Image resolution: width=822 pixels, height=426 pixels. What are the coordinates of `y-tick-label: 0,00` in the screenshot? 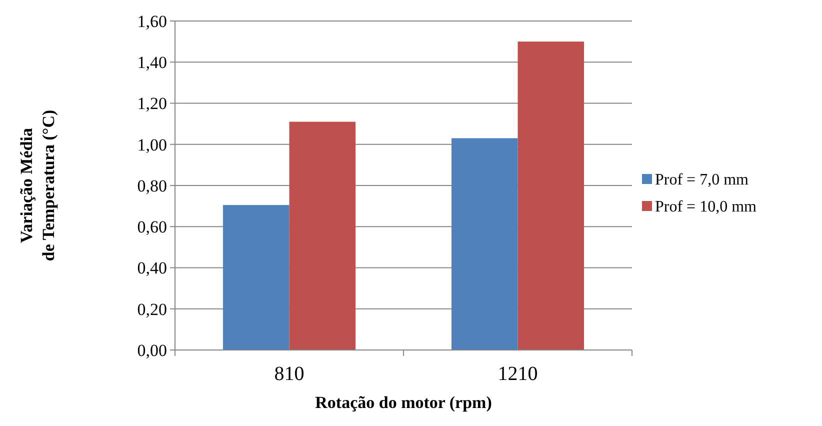 It's located at (152, 350).